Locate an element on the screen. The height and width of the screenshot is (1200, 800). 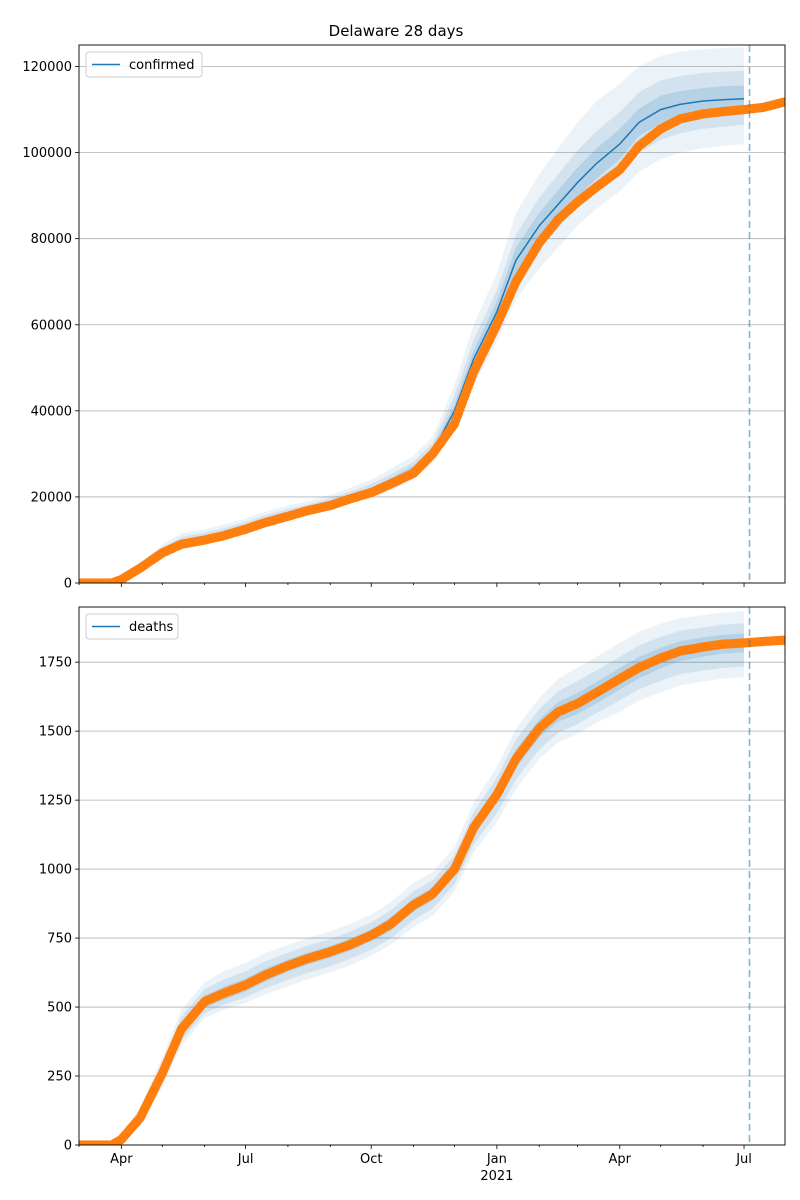
x-tick-year-label: 2021 is located at coordinates (496, 1176).